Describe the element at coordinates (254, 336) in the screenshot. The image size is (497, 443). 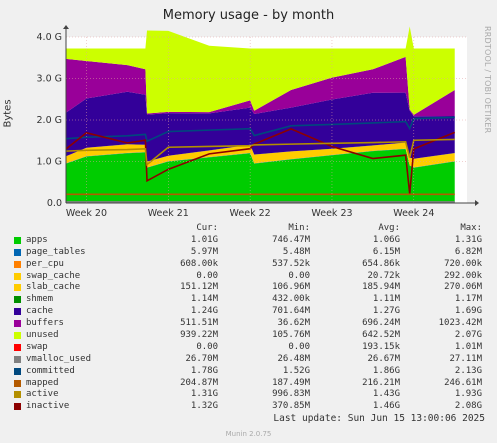
I see `legend-row-unused: unused 939.22M 105.76M 642.52M 2.07G` at that location.